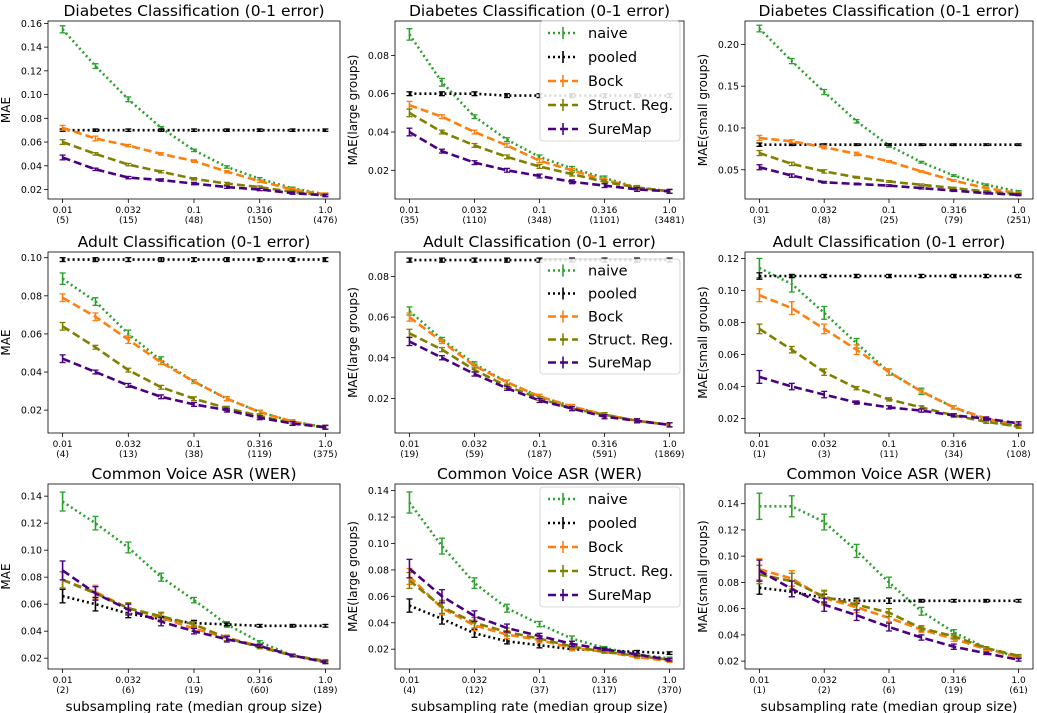  I want to click on y-axis-label: MAE(large groups), so click(353, 342).